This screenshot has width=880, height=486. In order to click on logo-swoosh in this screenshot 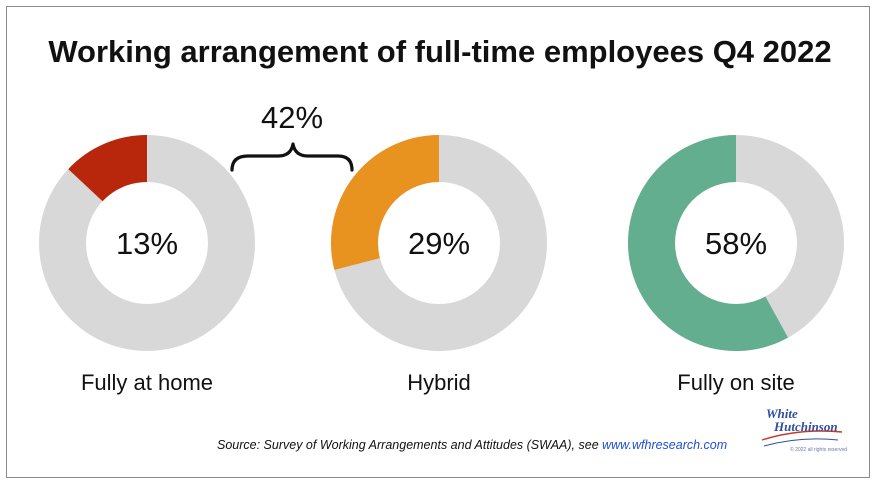, I will do `click(802, 435)`.